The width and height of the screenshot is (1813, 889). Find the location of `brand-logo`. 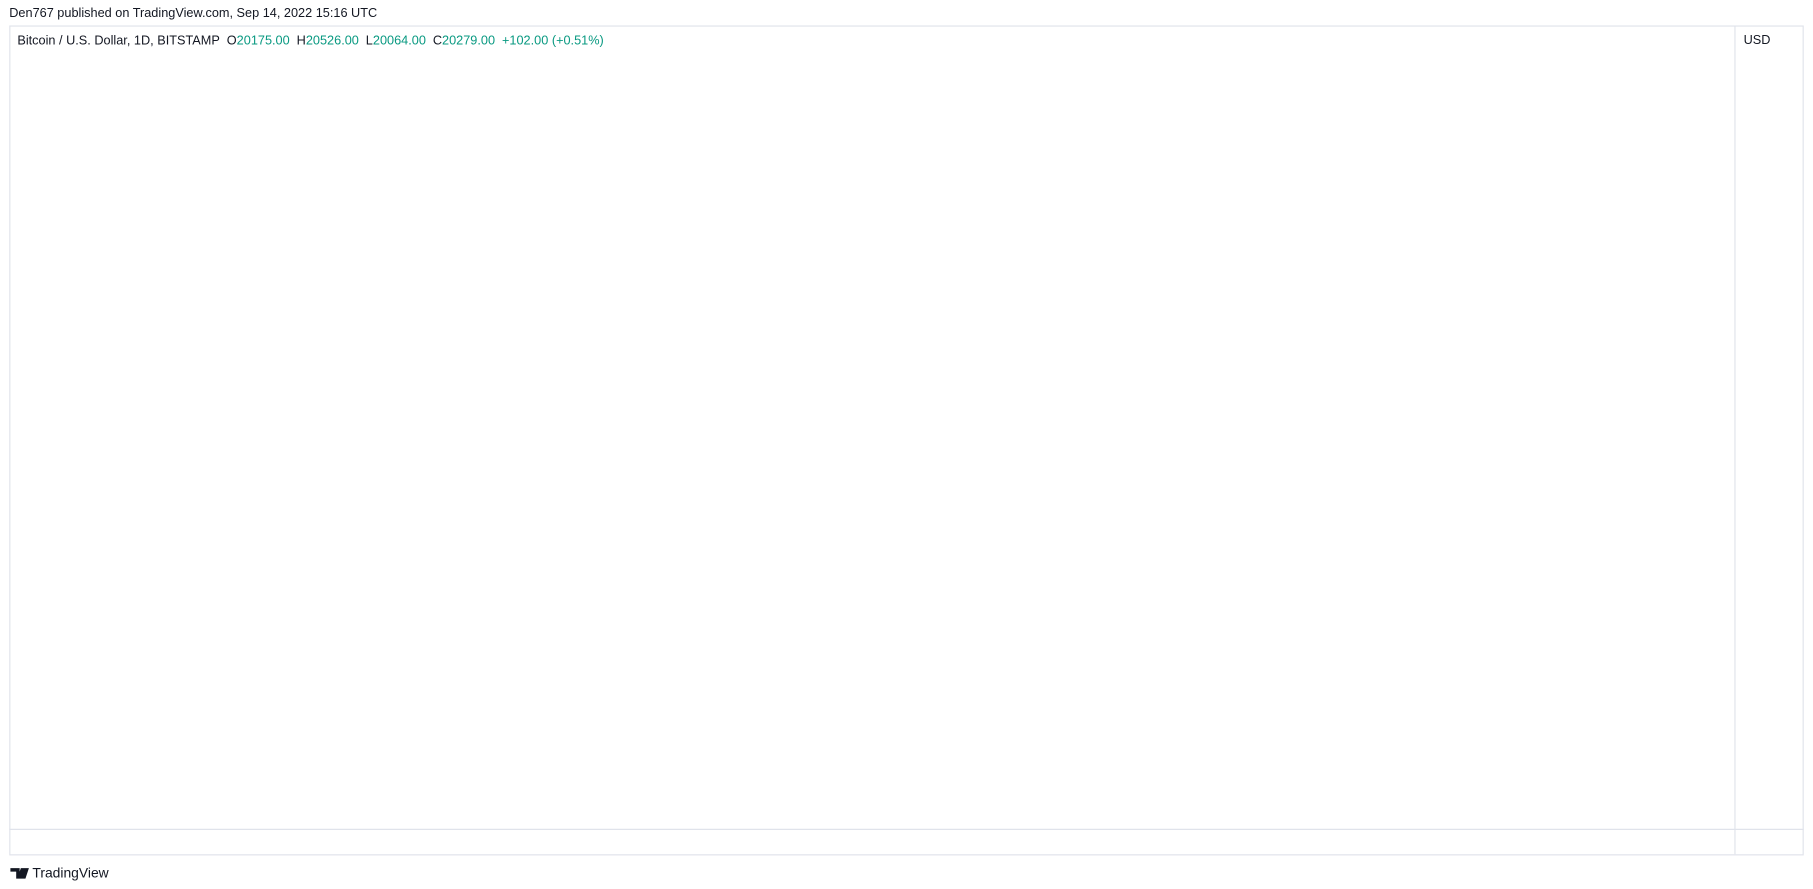

brand-logo is located at coordinates (19, 873).